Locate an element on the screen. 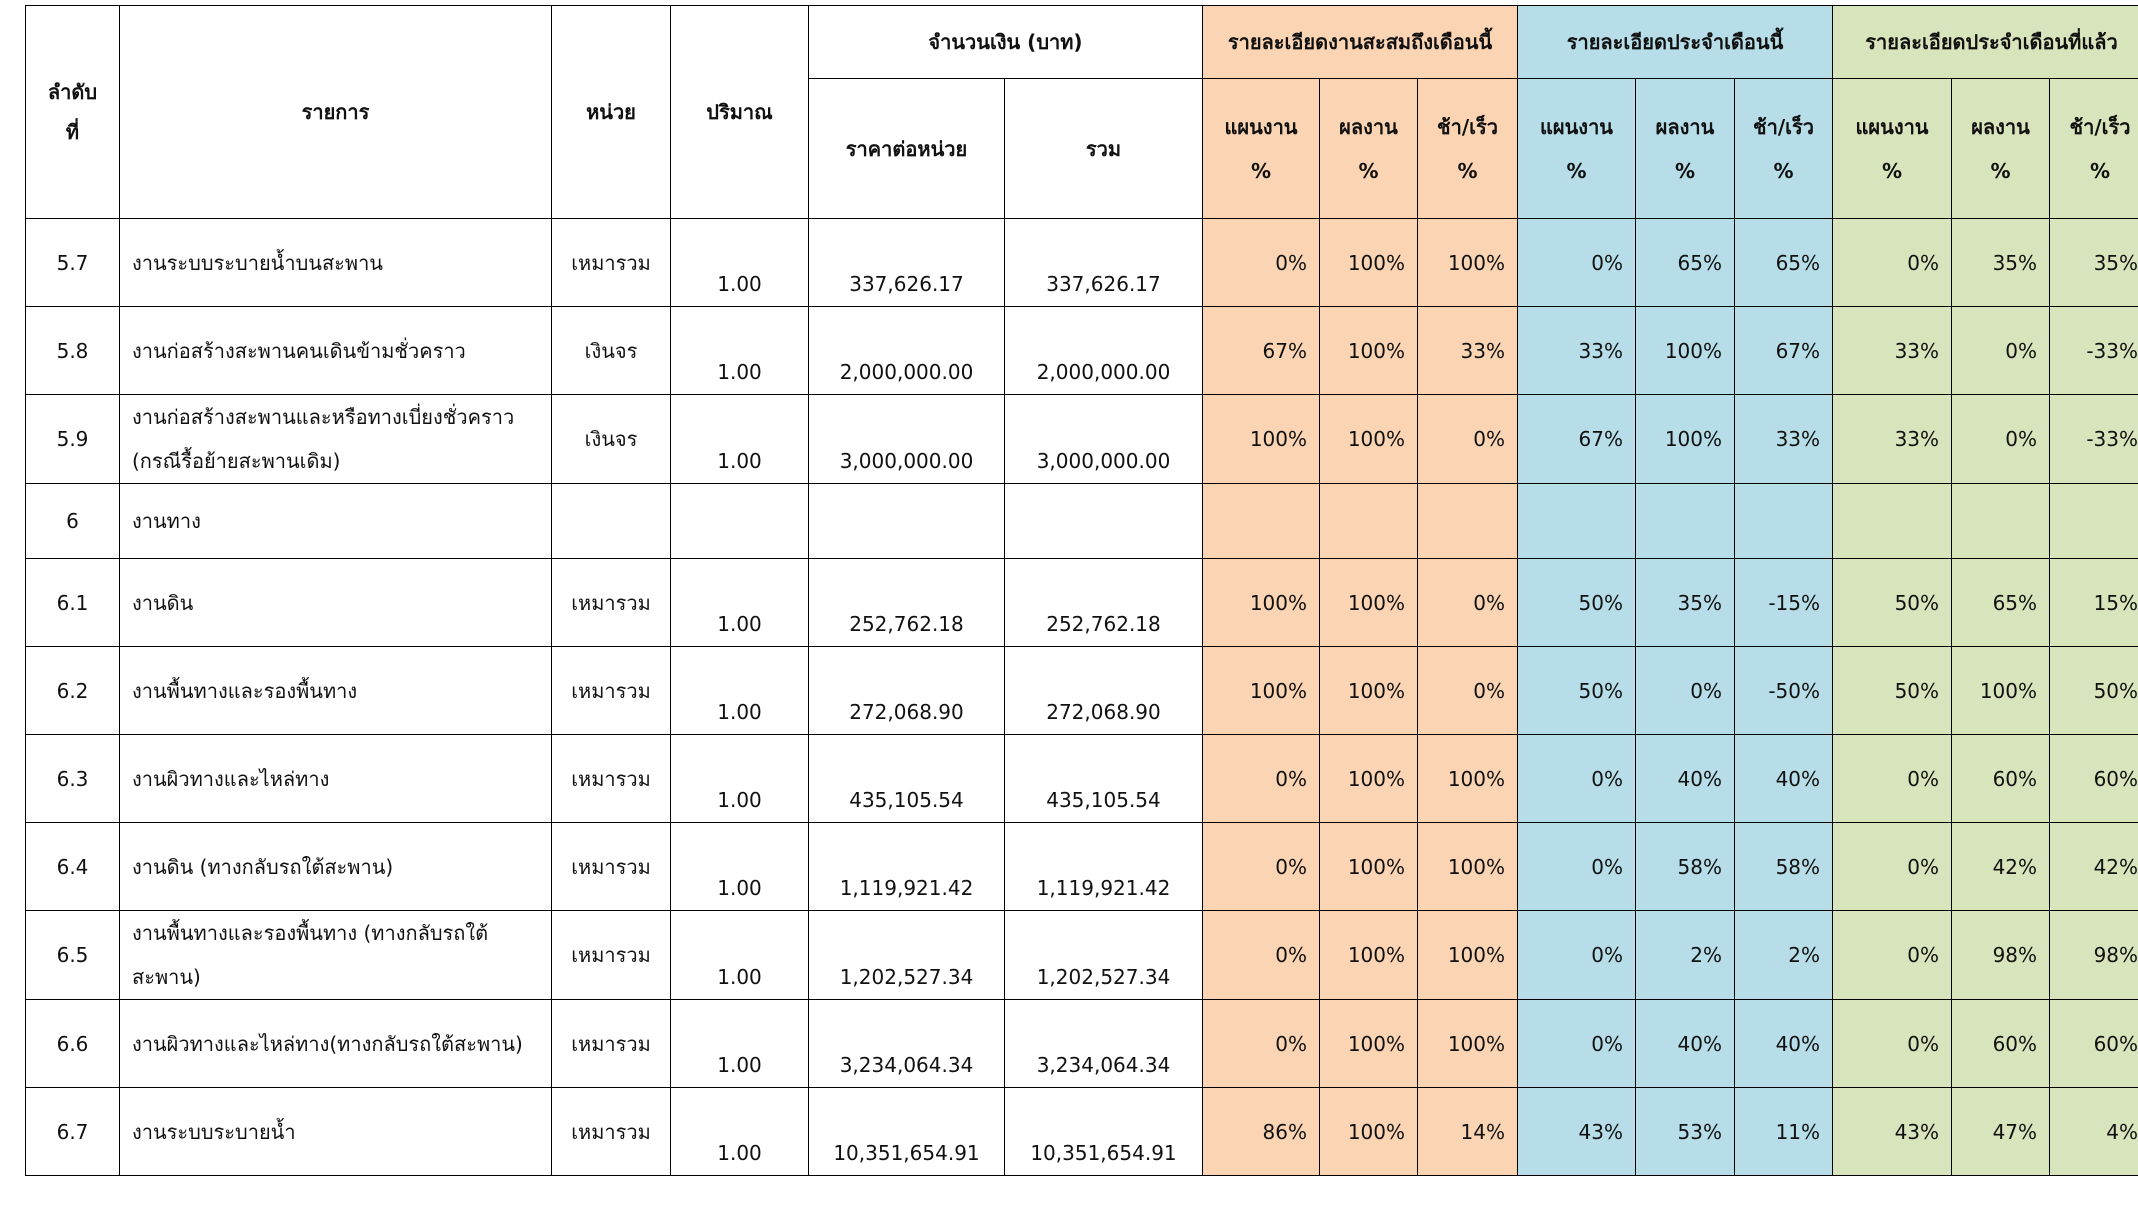 The height and width of the screenshot is (1222, 2138). cell-total is located at coordinates (1103, 521).